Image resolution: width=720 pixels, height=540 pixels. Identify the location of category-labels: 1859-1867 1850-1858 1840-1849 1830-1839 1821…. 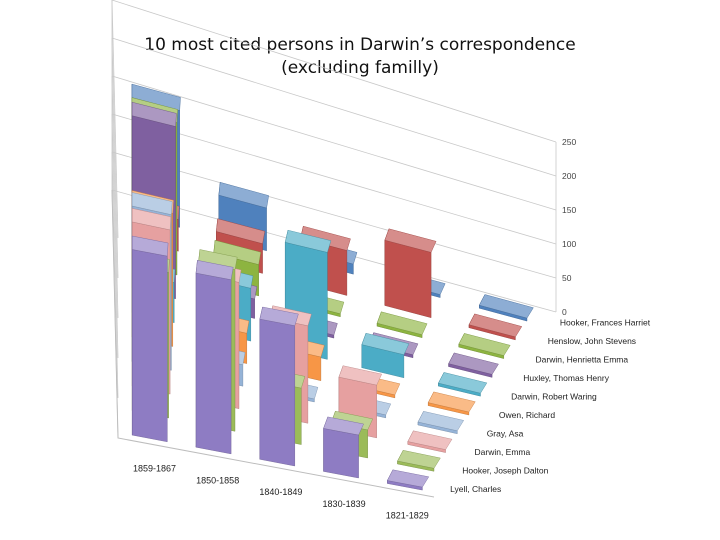
(281, 492).